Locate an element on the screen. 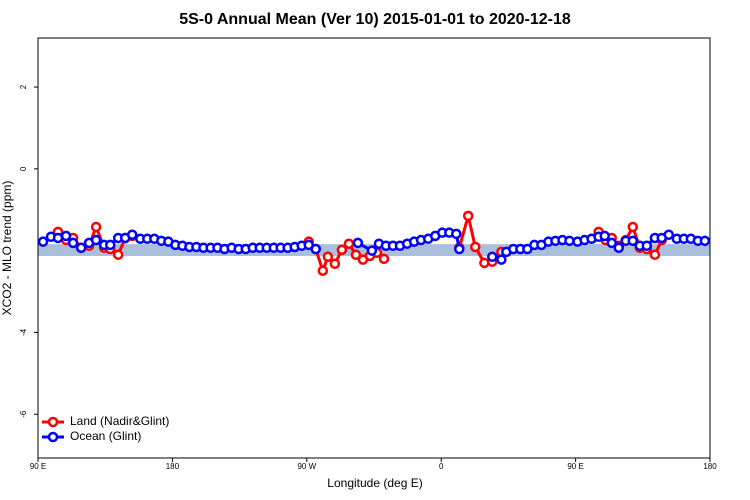  x-axis-label: Longitude (deg E) is located at coordinates (374, 483).